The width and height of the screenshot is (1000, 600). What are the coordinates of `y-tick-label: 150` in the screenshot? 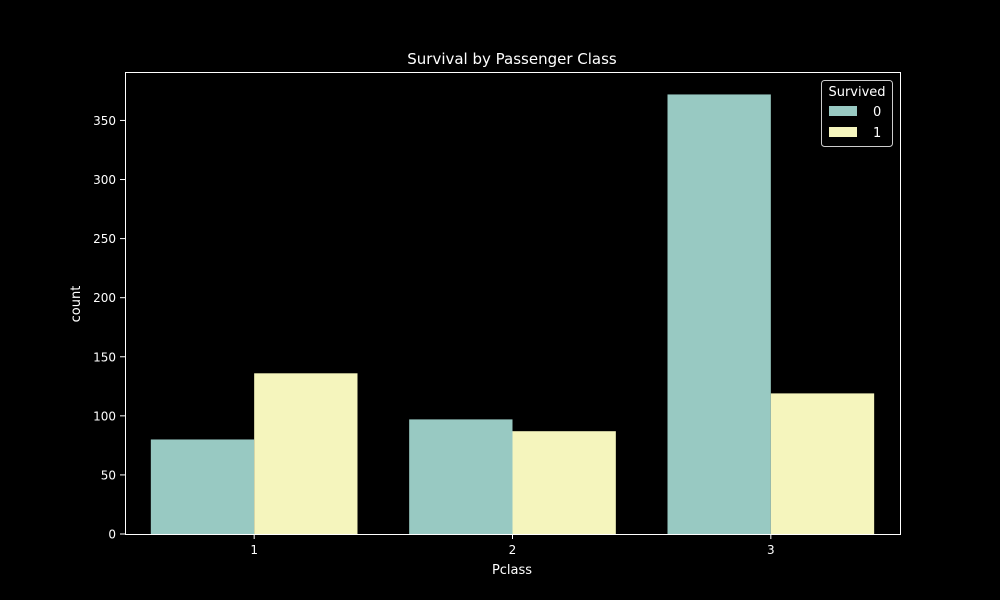 It's located at (104, 357).